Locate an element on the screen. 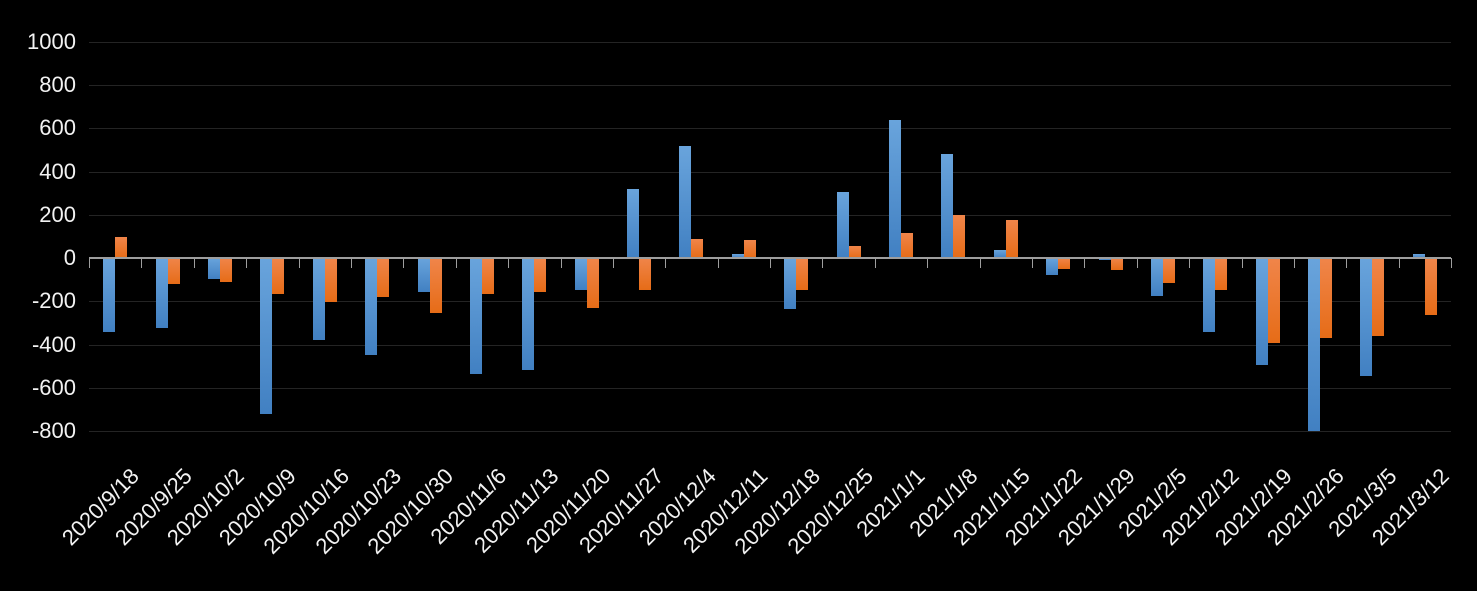 The width and height of the screenshot is (1477, 591). y-axis-tick-label: 0 is located at coordinates (69, 258).